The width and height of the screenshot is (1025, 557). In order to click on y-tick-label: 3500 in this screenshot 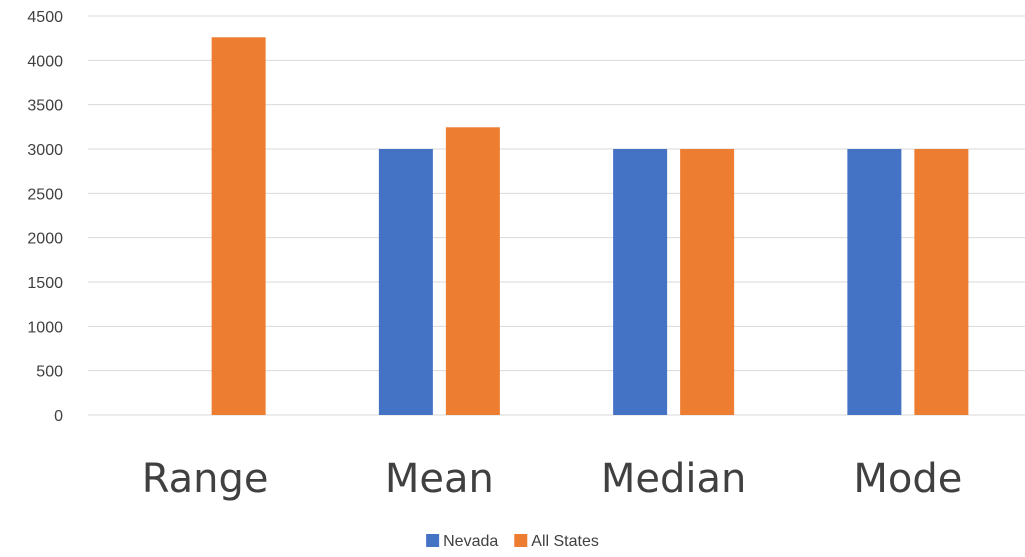, I will do `click(45, 106)`.